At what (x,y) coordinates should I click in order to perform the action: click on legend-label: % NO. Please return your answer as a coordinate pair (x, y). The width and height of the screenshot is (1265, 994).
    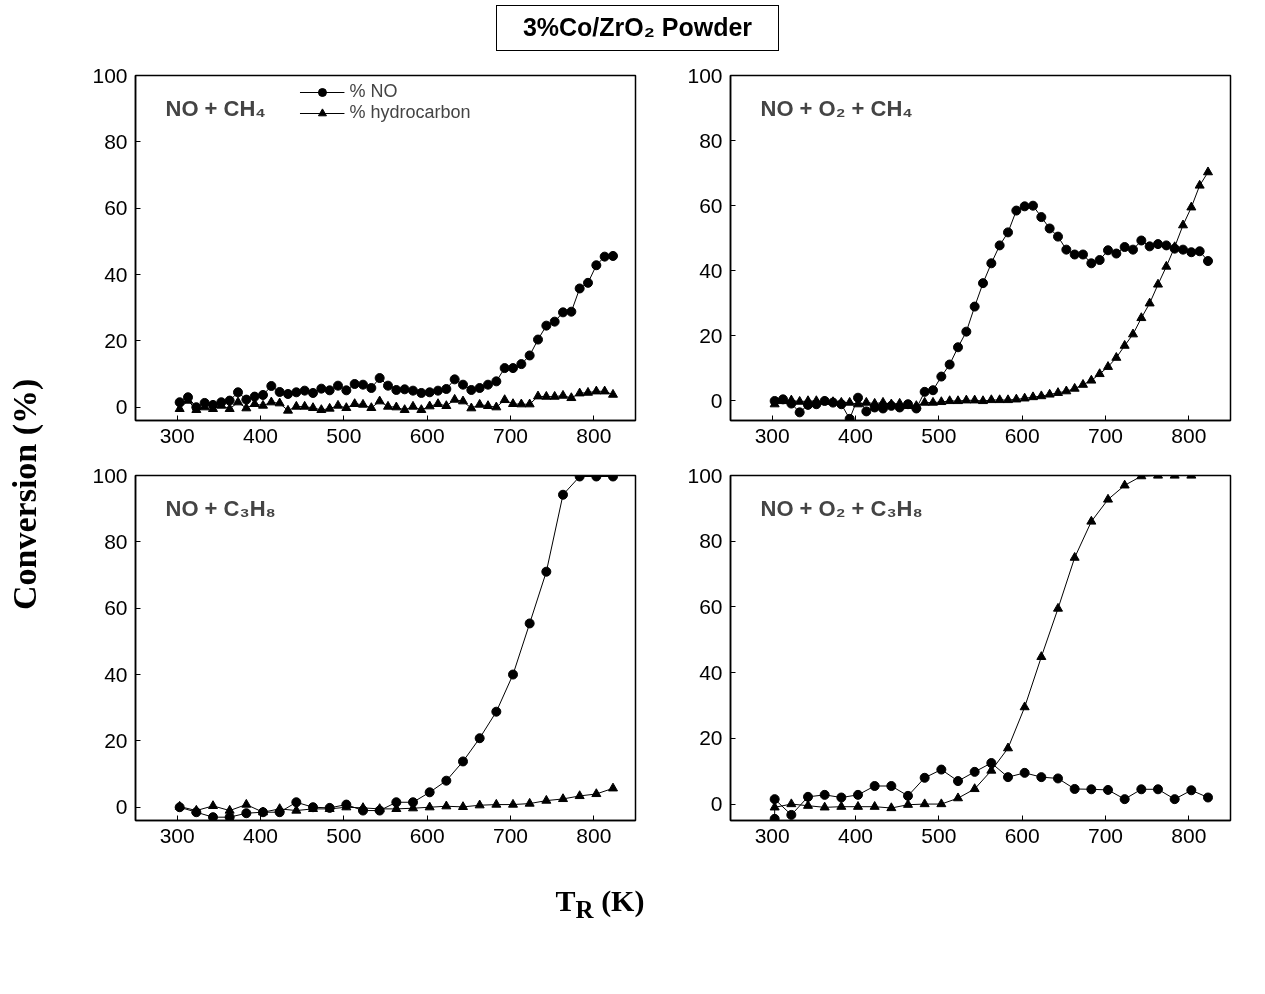
    Looking at the image, I should click on (373, 91).